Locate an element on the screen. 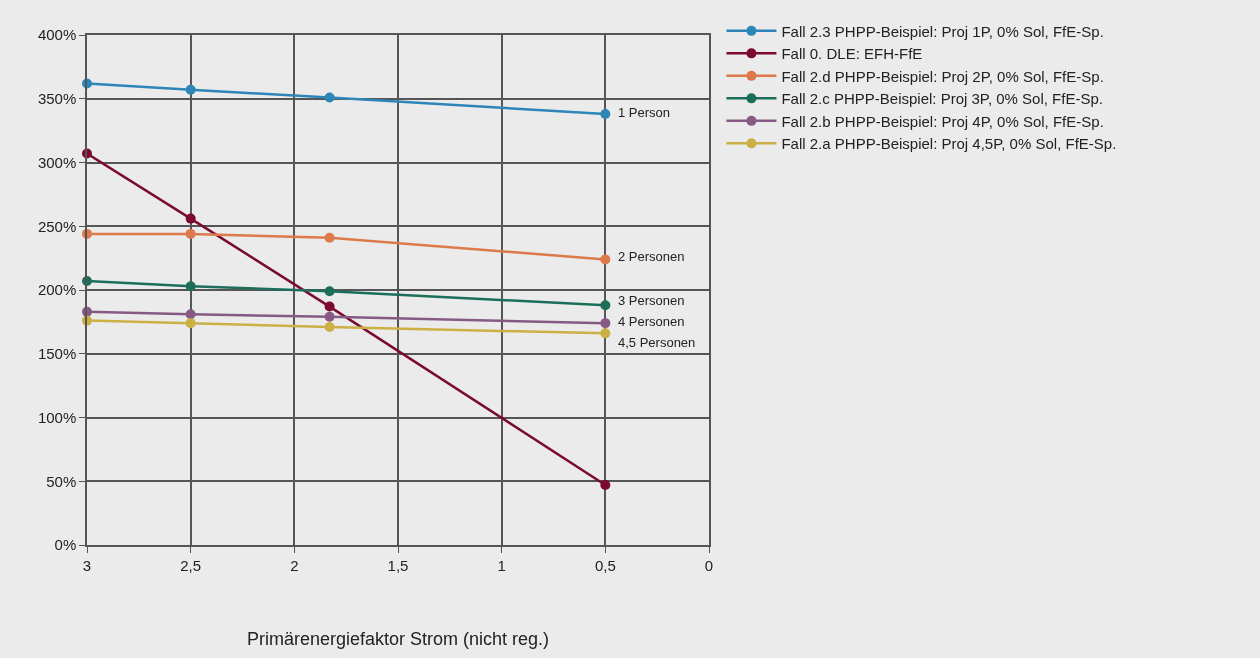  y-tick-label: 350% is located at coordinates (57, 98).